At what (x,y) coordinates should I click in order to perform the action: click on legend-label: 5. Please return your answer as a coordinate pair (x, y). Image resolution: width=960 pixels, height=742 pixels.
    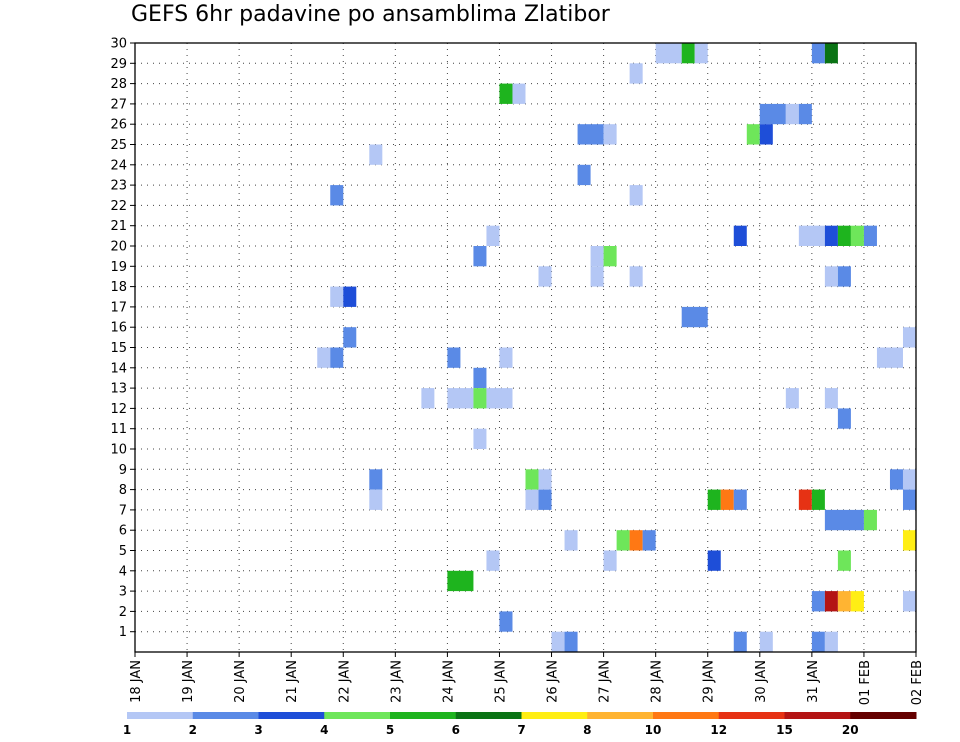
    Looking at the image, I should click on (390, 730).